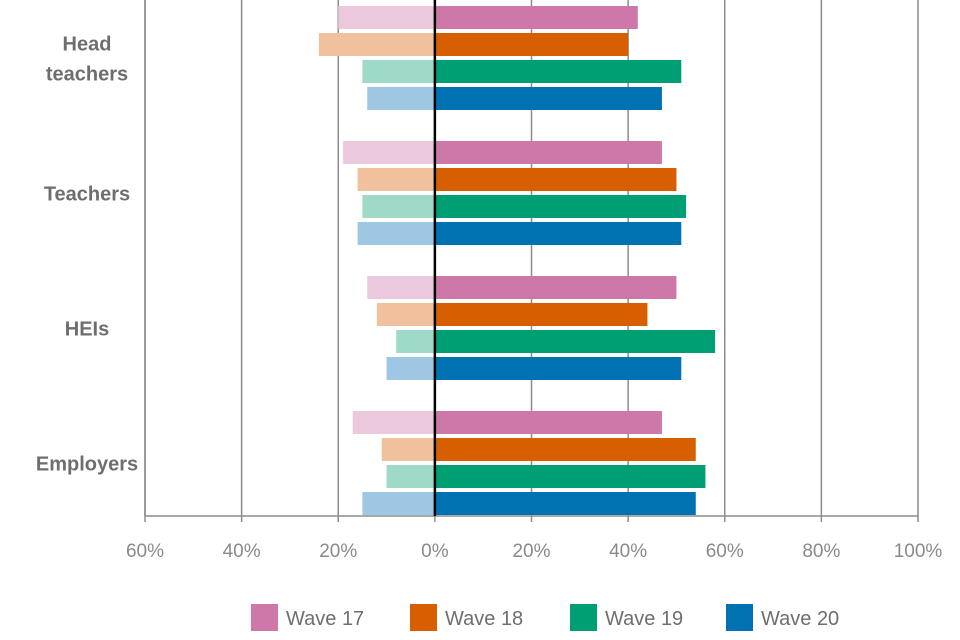  What do you see at coordinates (918, 551) in the screenshot?
I see `x-tick-label: 100%` at bounding box center [918, 551].